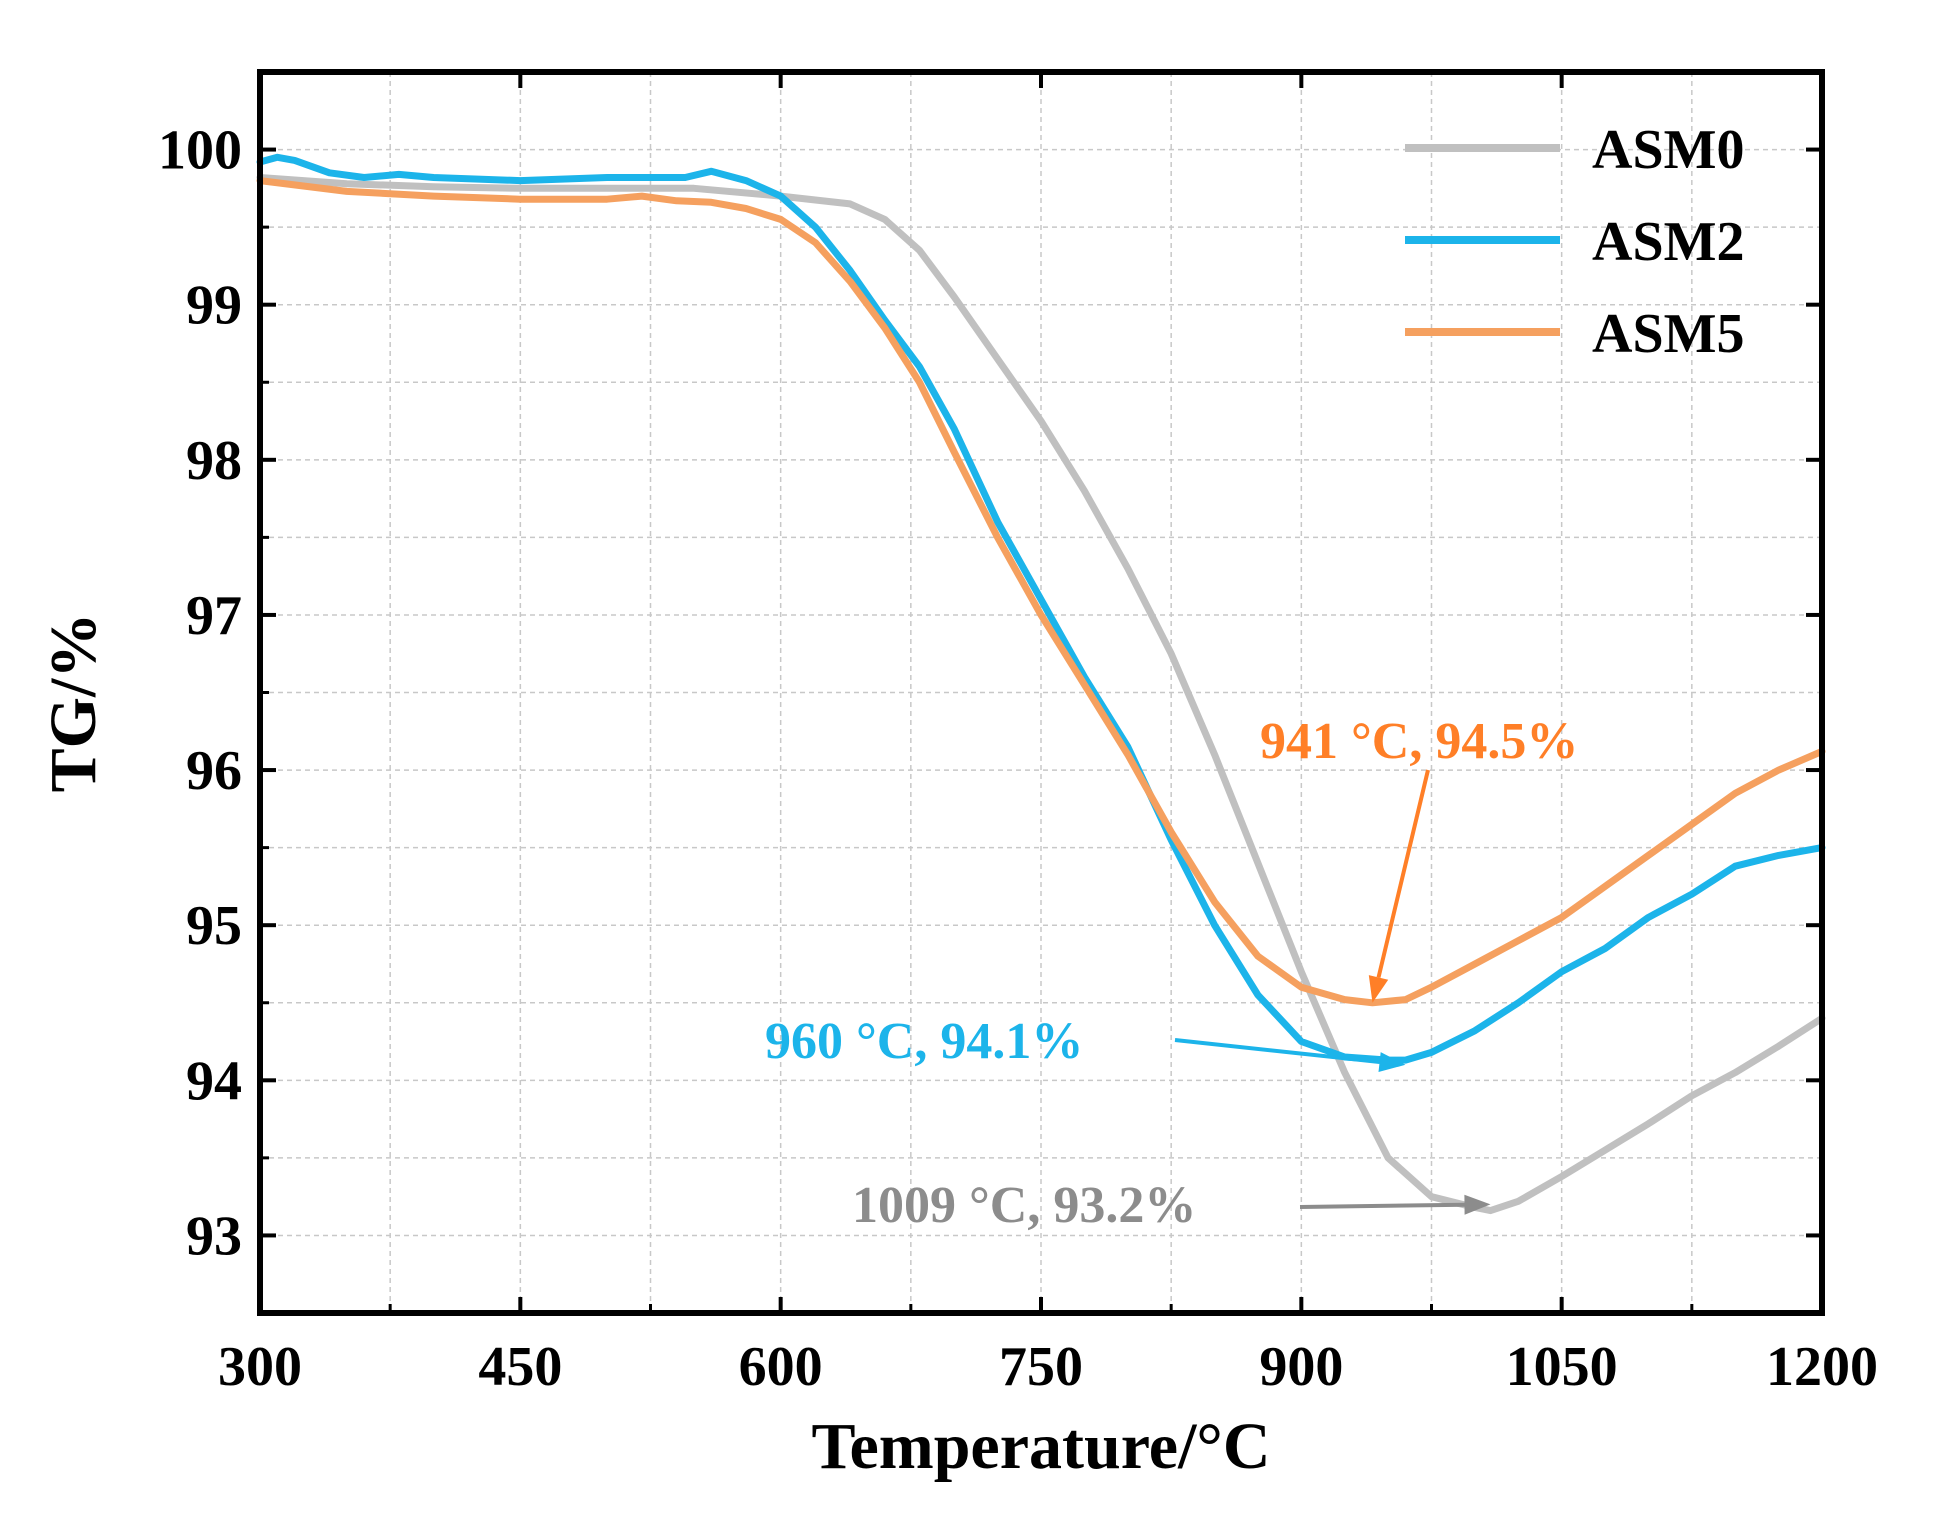 The width and height of the screenshot is (1945, 1513). Describe the element at coordinates (214, 306) in the screenshot. I see `y-tick-label: 99` at that location.